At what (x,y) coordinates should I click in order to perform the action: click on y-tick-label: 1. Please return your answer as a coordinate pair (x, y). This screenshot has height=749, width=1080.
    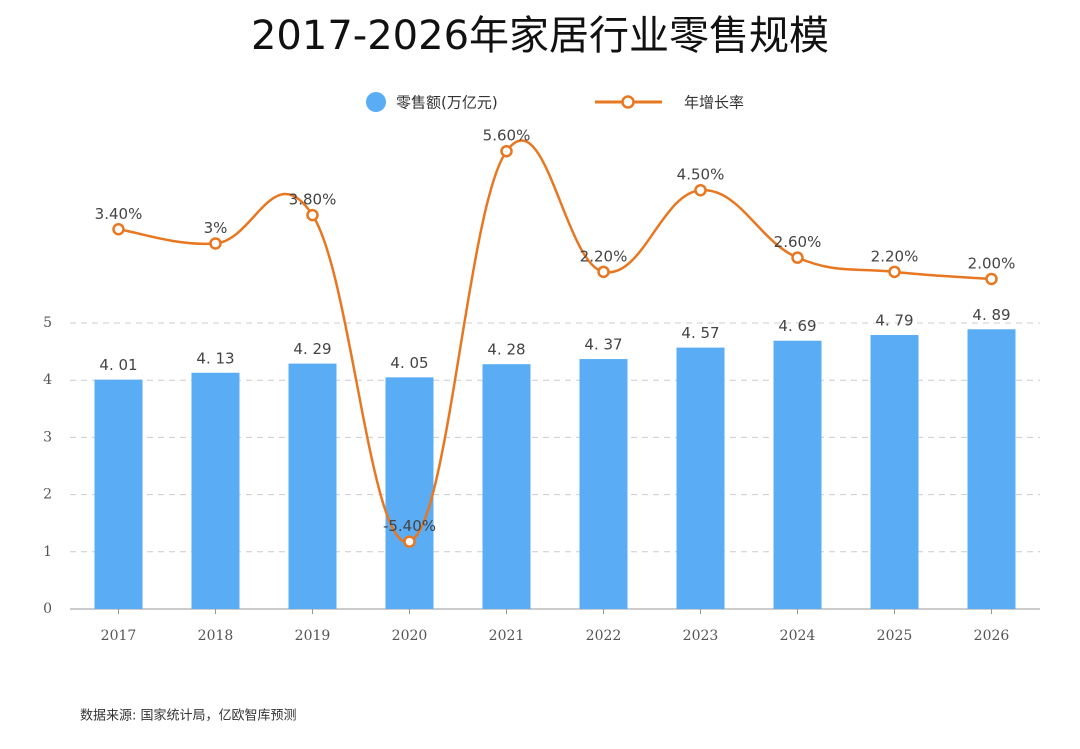
    Looking at the image, I should click on (47, 552).